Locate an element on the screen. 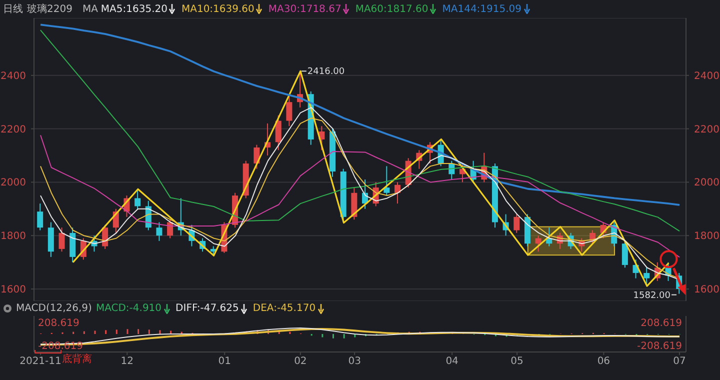 The image size is (720, 380). x-tick-label: 02 is located at coordinates (300, 362).